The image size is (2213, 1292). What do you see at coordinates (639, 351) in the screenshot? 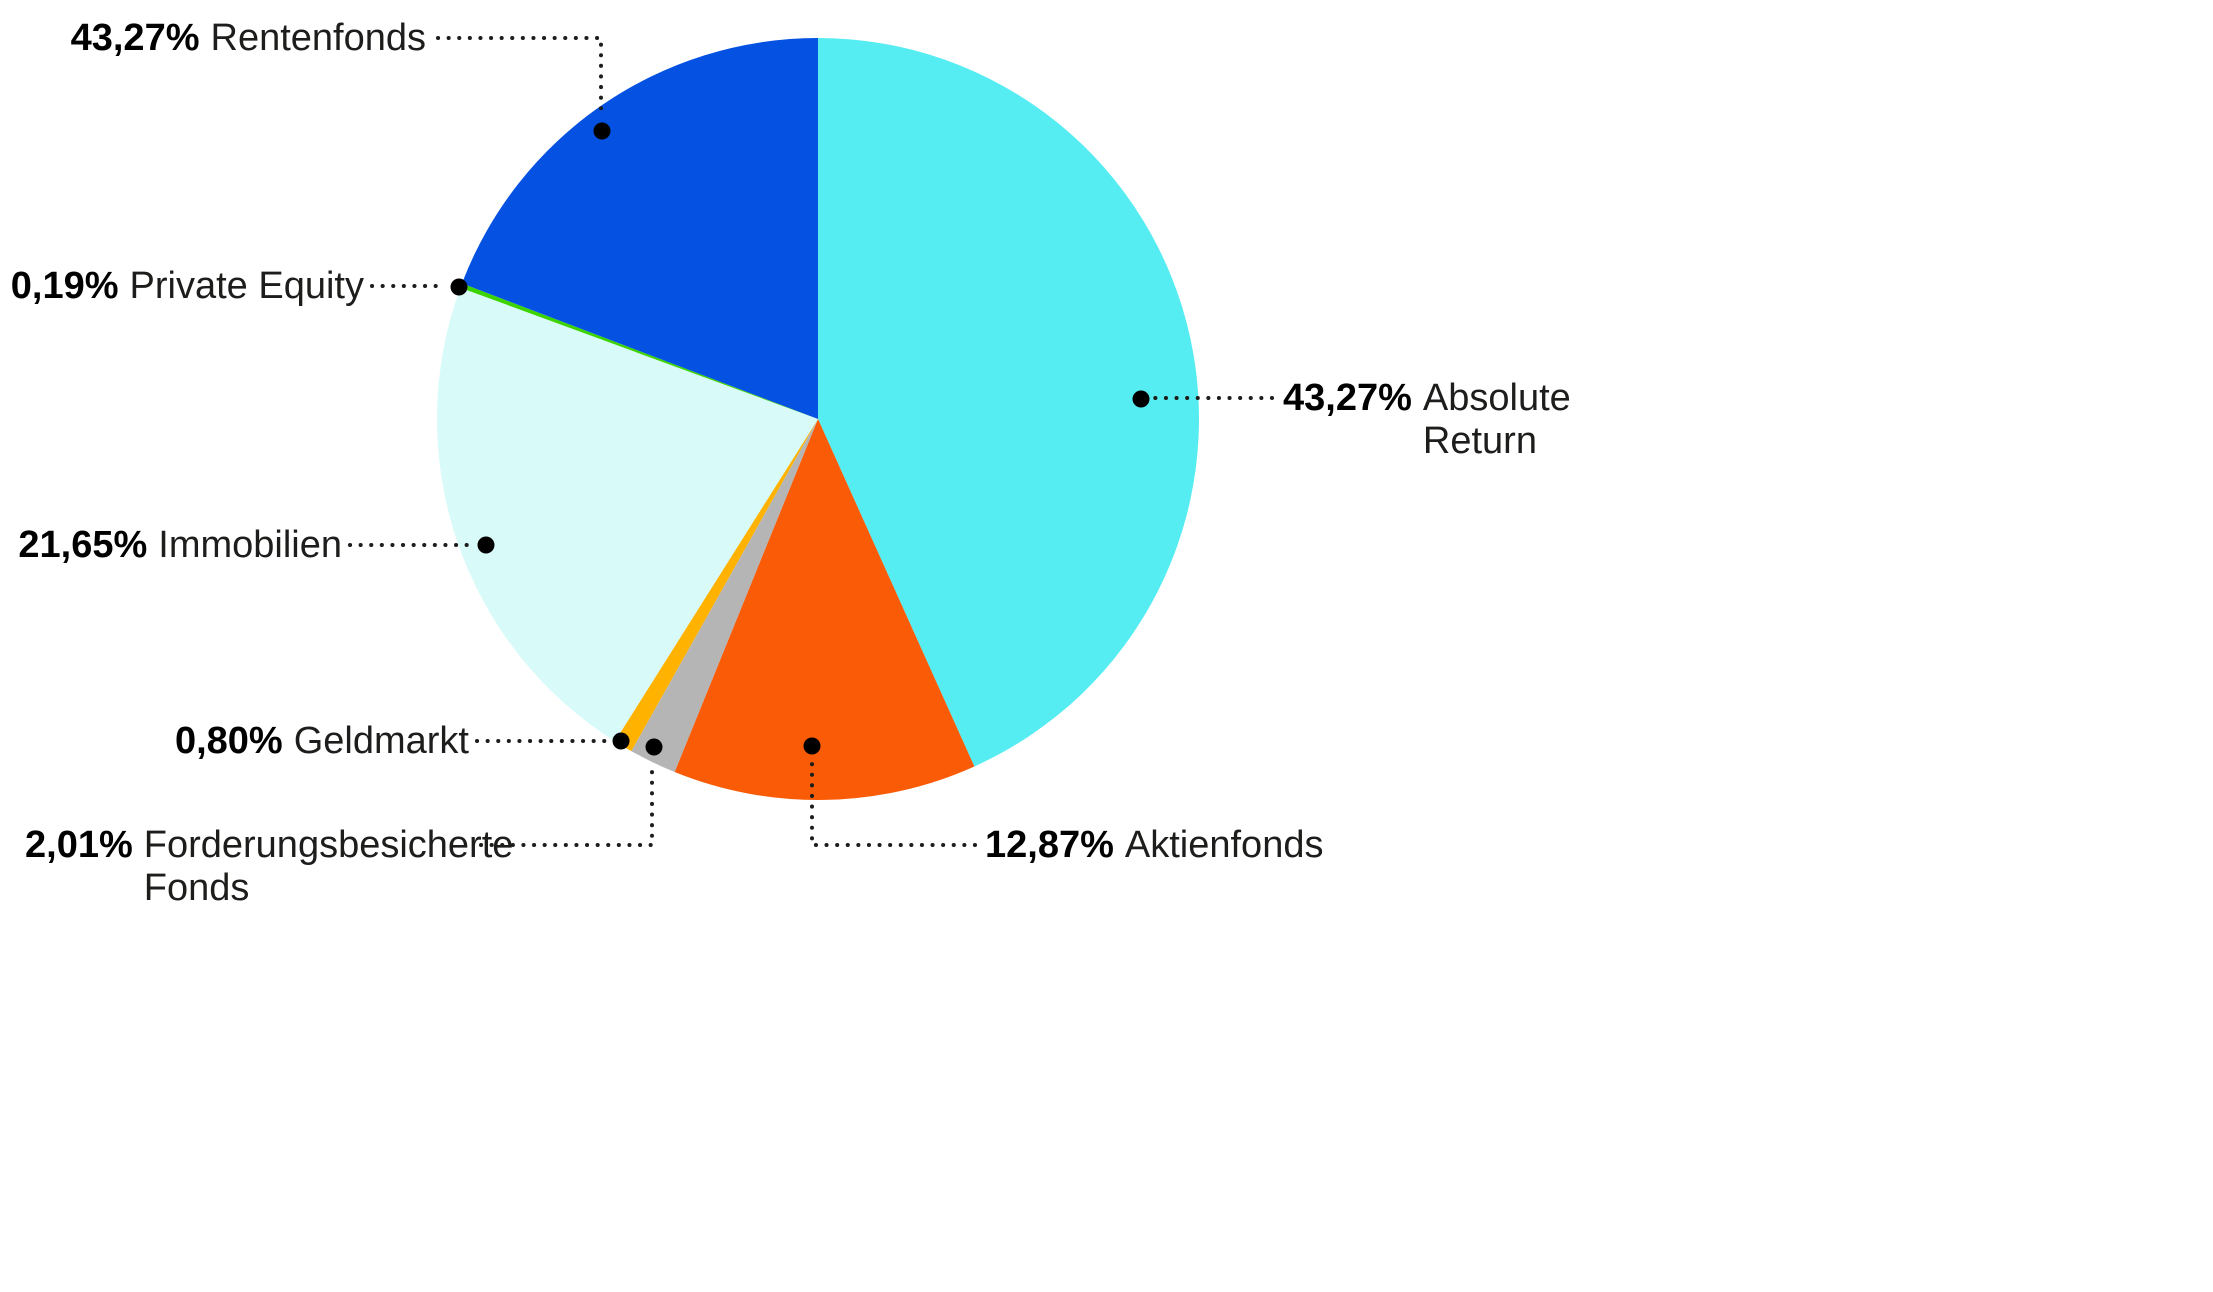
I see `pie-slice-private-equity` at bounding box center [639, 351].